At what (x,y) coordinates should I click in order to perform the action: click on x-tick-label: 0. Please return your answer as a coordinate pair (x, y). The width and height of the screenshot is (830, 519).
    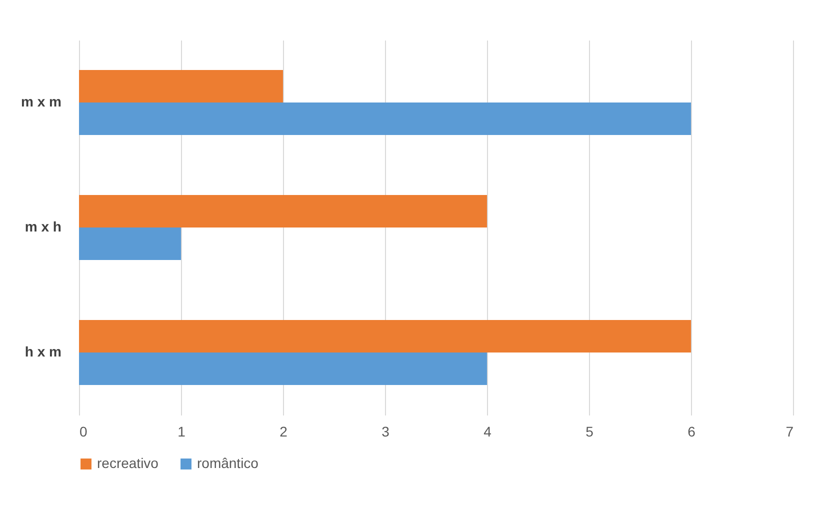
    Looking at the image, I should click on (84, 432).